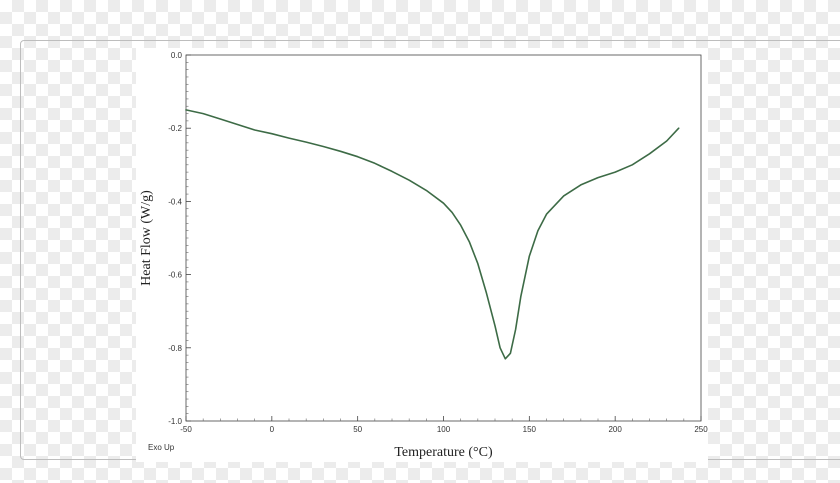  I want to click on x-tick-label: 0, so click(272, 429).